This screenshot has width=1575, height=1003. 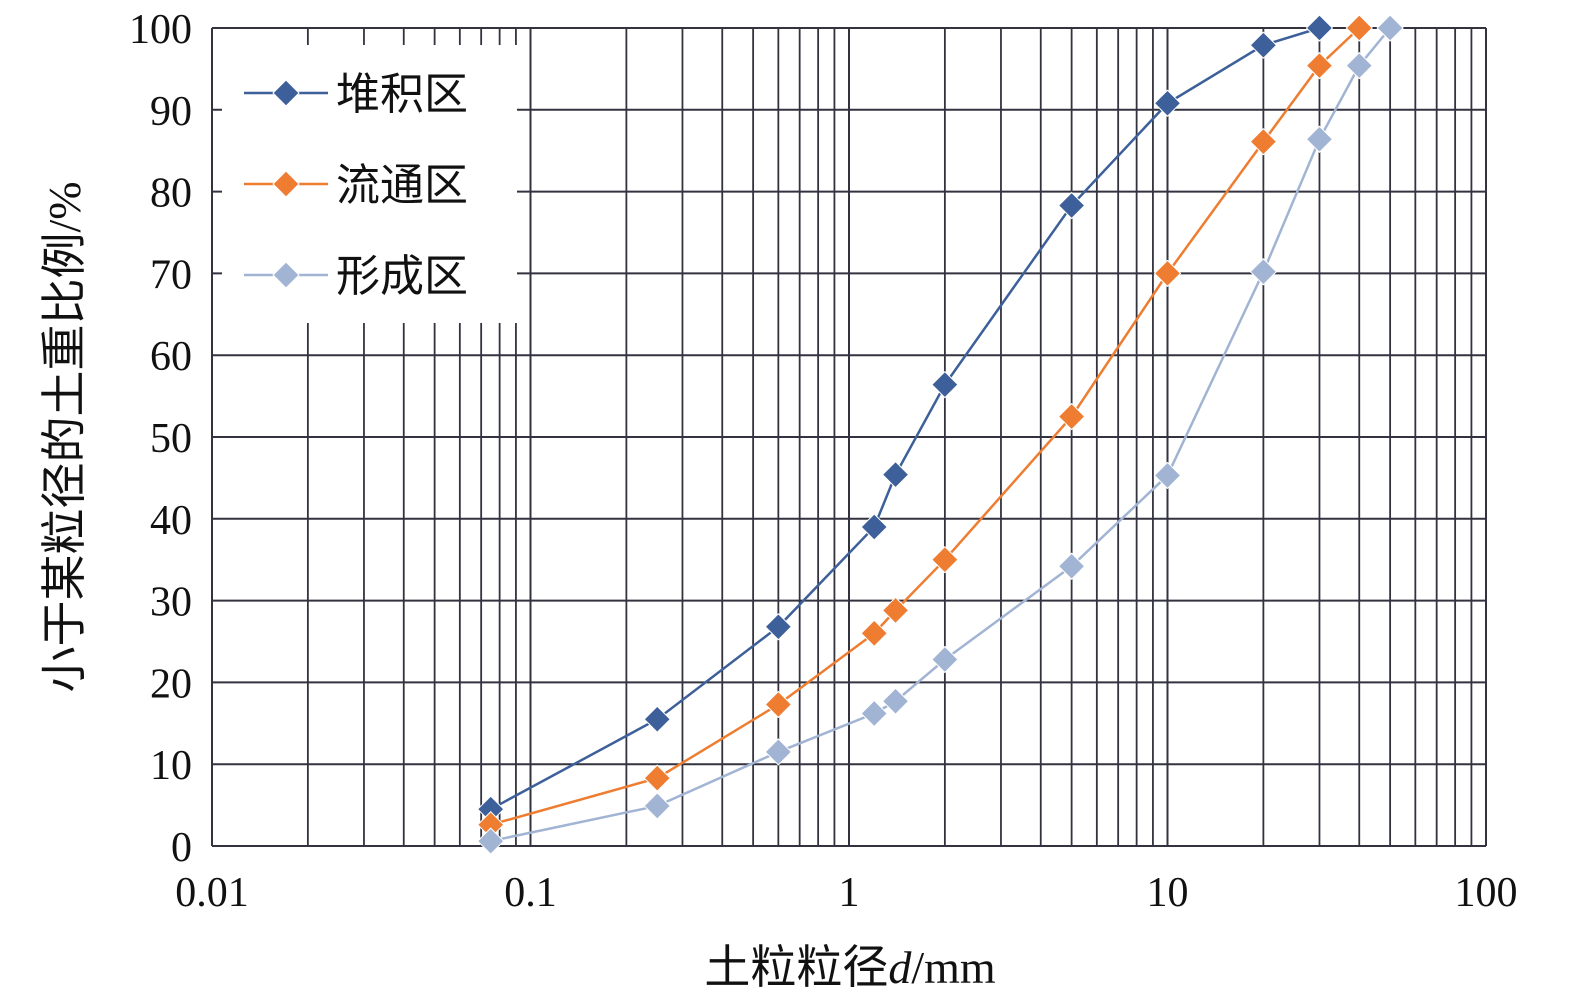 What do you see at coordinates (212, 893) in the screenshot?
I see `x-tick-label: 0.01` at bounding box center [212, 893].